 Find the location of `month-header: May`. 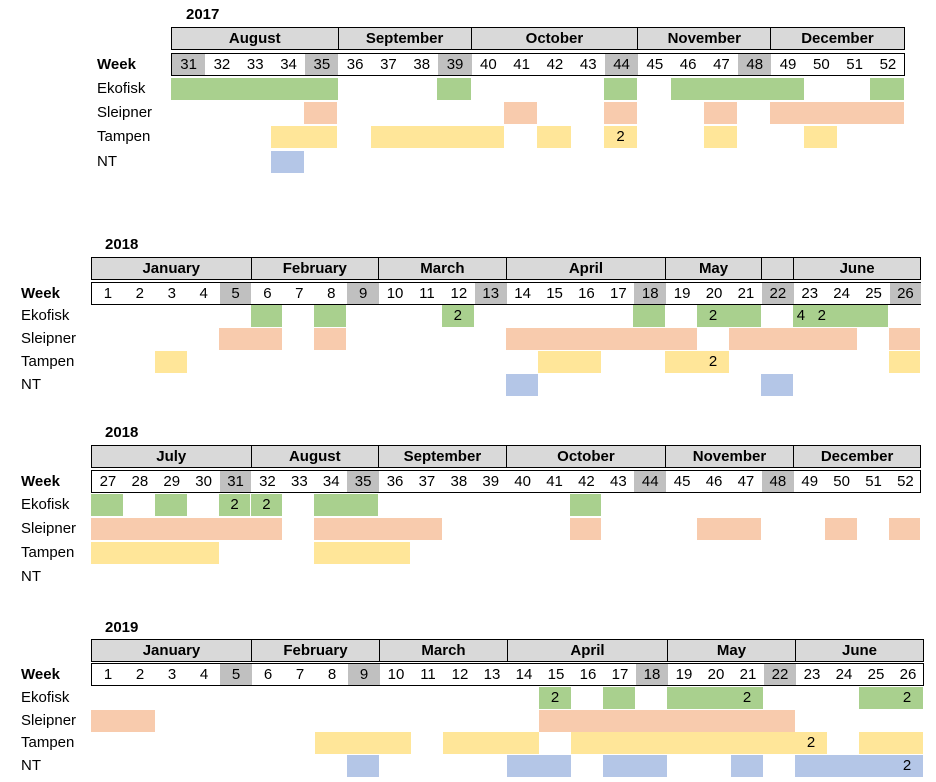

month-header: May is located at coordinates (731, 650).